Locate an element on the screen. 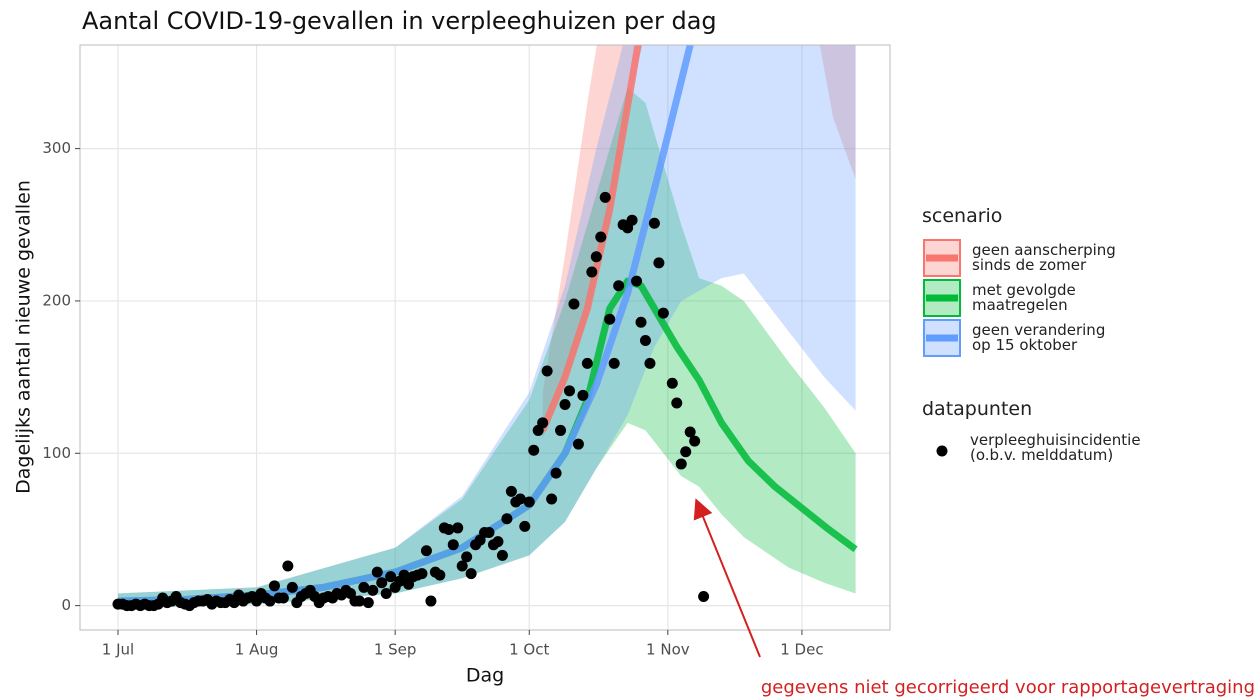  legend-title: datapunten is located at coordinates (977, 409).